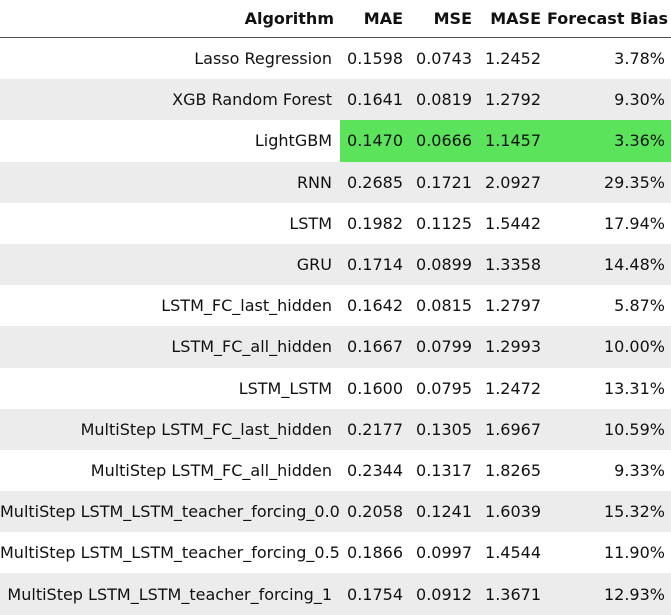 The image size is (671, 615). I want to click on cell-forecast-bias: 10.00%, so click(609, 347).